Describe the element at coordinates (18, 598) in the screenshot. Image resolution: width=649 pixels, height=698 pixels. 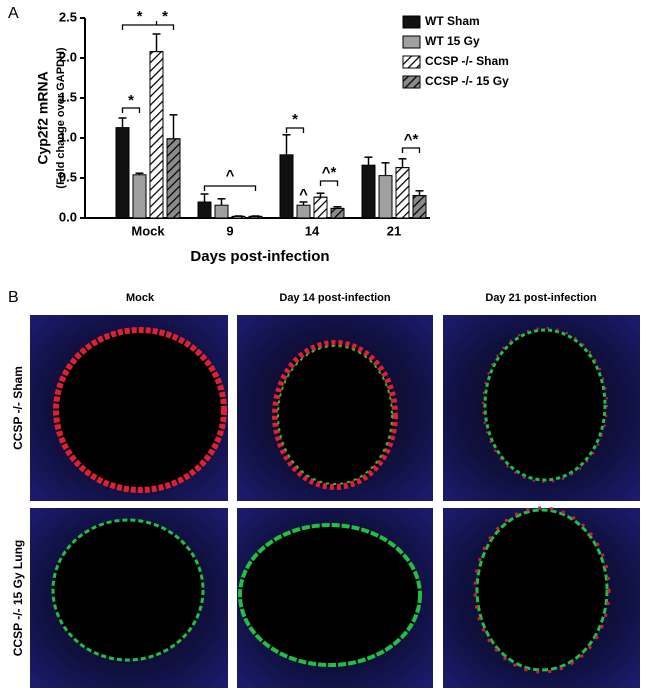
I see `row-label: CCSP -/- 15 Gy Lung` at that location.